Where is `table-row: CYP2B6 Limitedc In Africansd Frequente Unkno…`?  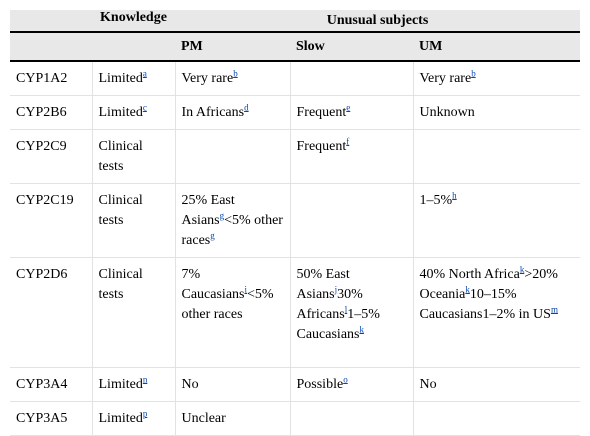 table-row: CYP2B6 Limitedc In Africansd Frequente Unkno… is located at coordinates (295, 112).